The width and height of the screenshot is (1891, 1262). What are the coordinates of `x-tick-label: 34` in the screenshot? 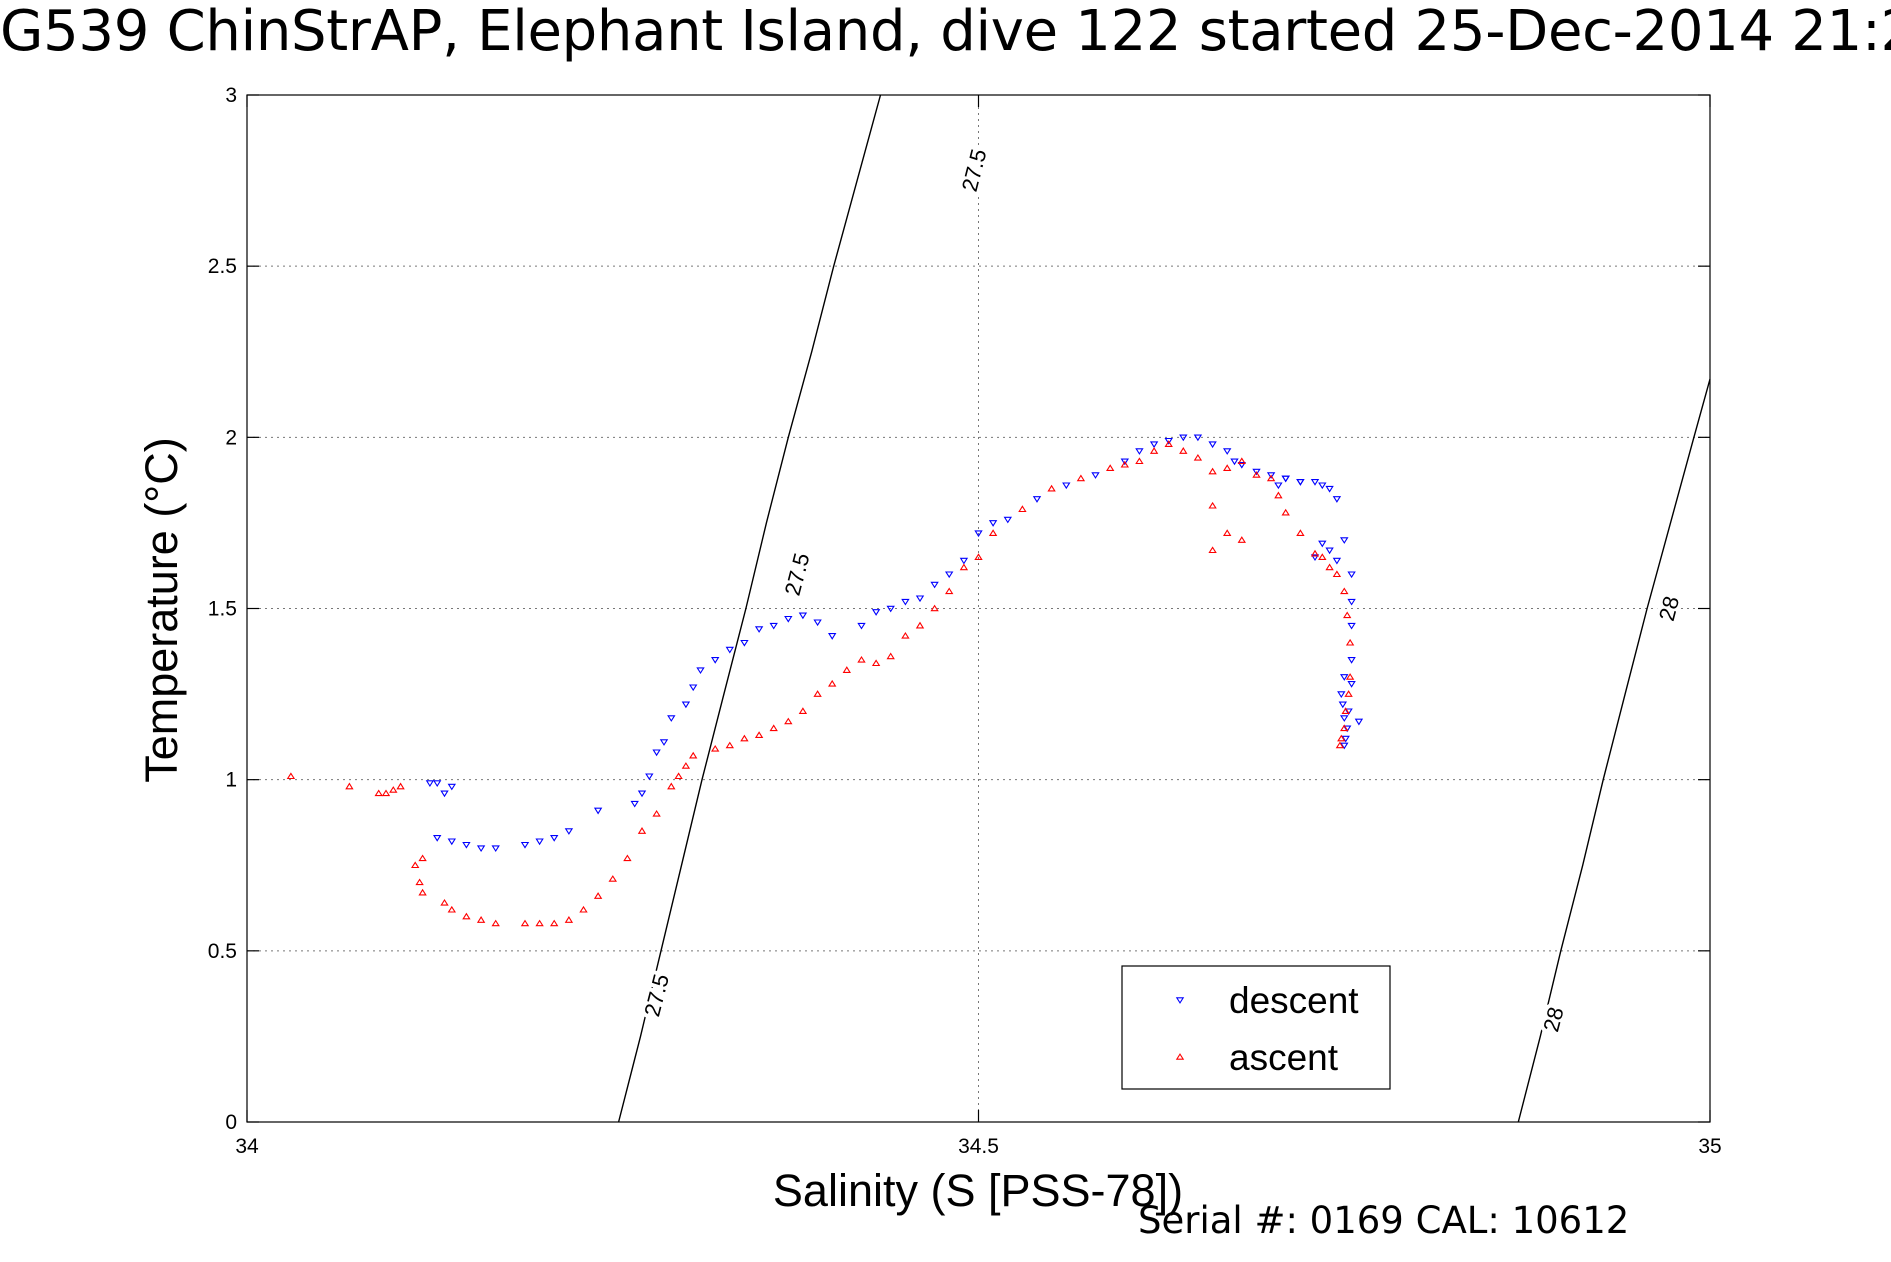 It's located at (247, 1146).